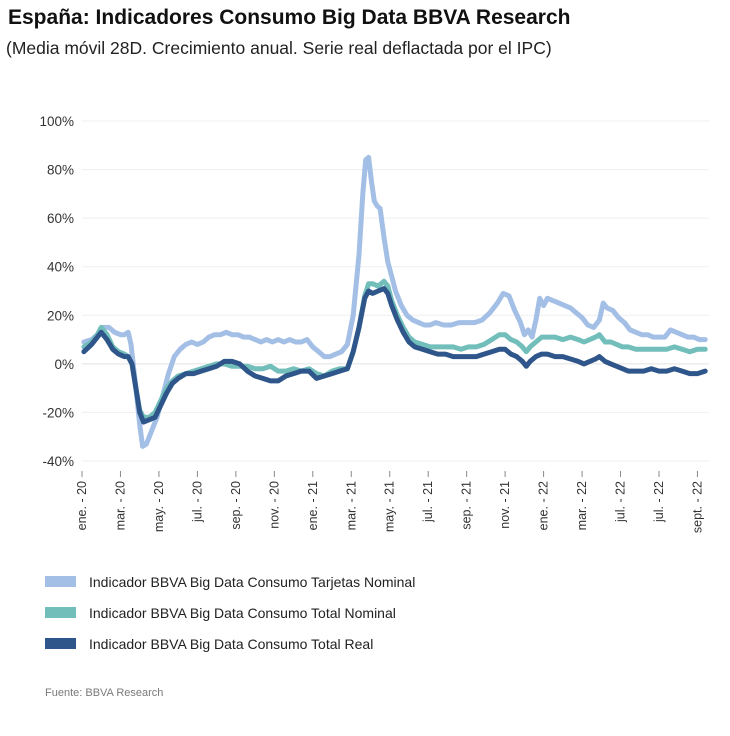  Describe the element at coordinates (120, 505) in the screenshot. I see `x-tick-label: mar. - 20` at that location.